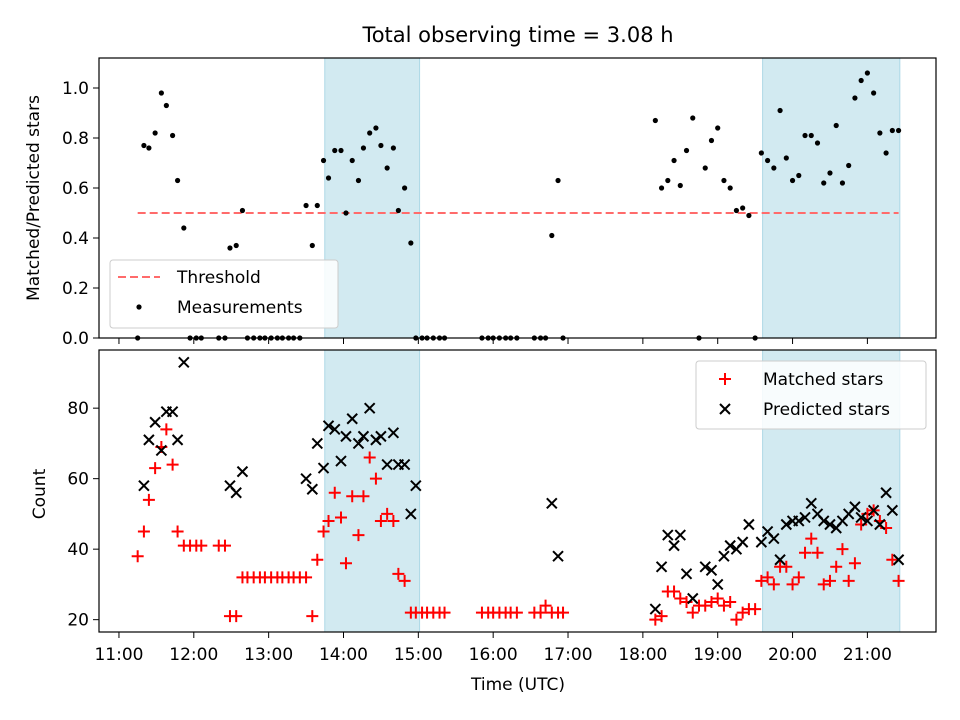 Image resolution: width=960 pixels, height=720 pixels. Describe the element at coordinates (75, 189) in the screenshot. I see `top-y-tick-label: 0.6` at that location.